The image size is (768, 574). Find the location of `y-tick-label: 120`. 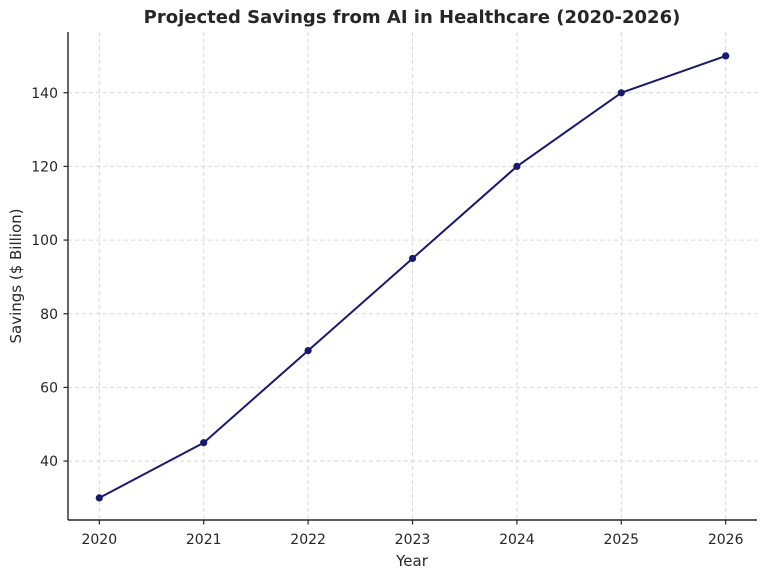

y-tick-label: 120 is located at coordinates (44, 167).